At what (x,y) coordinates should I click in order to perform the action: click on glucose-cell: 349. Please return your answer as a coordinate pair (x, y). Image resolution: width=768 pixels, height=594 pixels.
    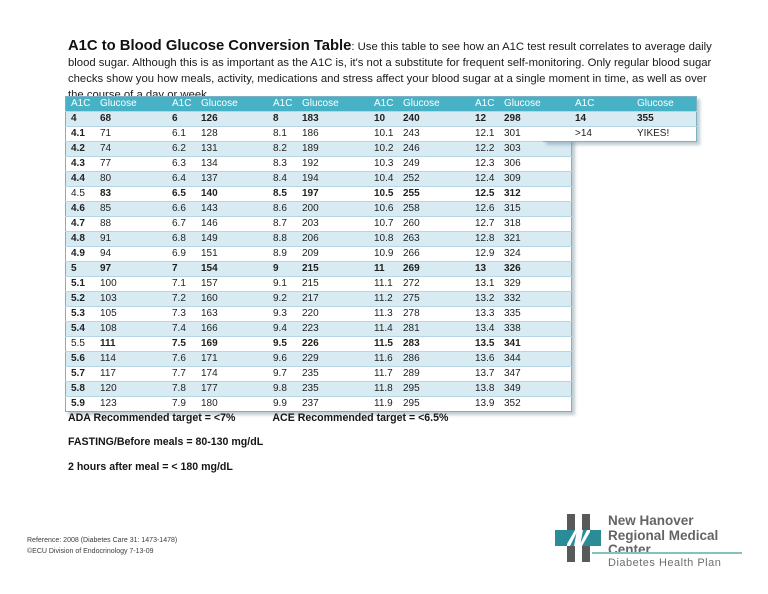
    Looking at the image, I should click on (537, 389).